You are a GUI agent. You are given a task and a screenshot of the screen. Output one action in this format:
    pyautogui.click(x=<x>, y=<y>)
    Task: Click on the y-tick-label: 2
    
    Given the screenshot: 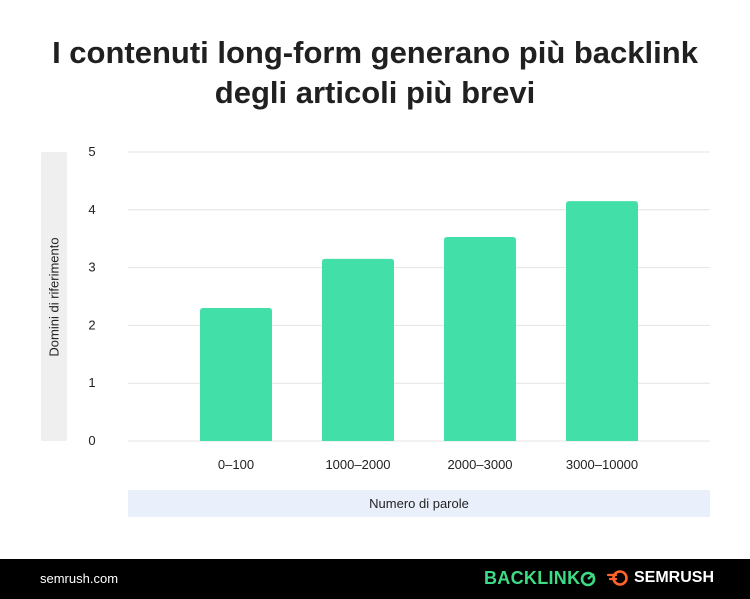 What is the action you would take?
    pyautogui.click(x=91, y=324)
    